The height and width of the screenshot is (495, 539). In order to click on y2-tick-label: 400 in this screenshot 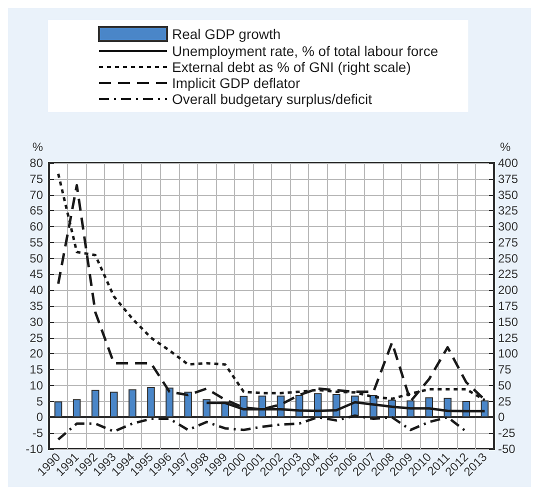, I will do `click(508, 163)`.